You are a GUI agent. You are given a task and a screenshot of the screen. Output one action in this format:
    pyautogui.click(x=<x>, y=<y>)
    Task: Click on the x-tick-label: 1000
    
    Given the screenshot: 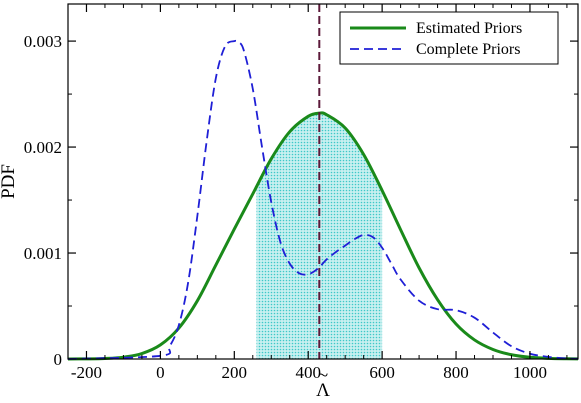 What is the action you would take?
    pyautogui.click(x=530, y=372)
    